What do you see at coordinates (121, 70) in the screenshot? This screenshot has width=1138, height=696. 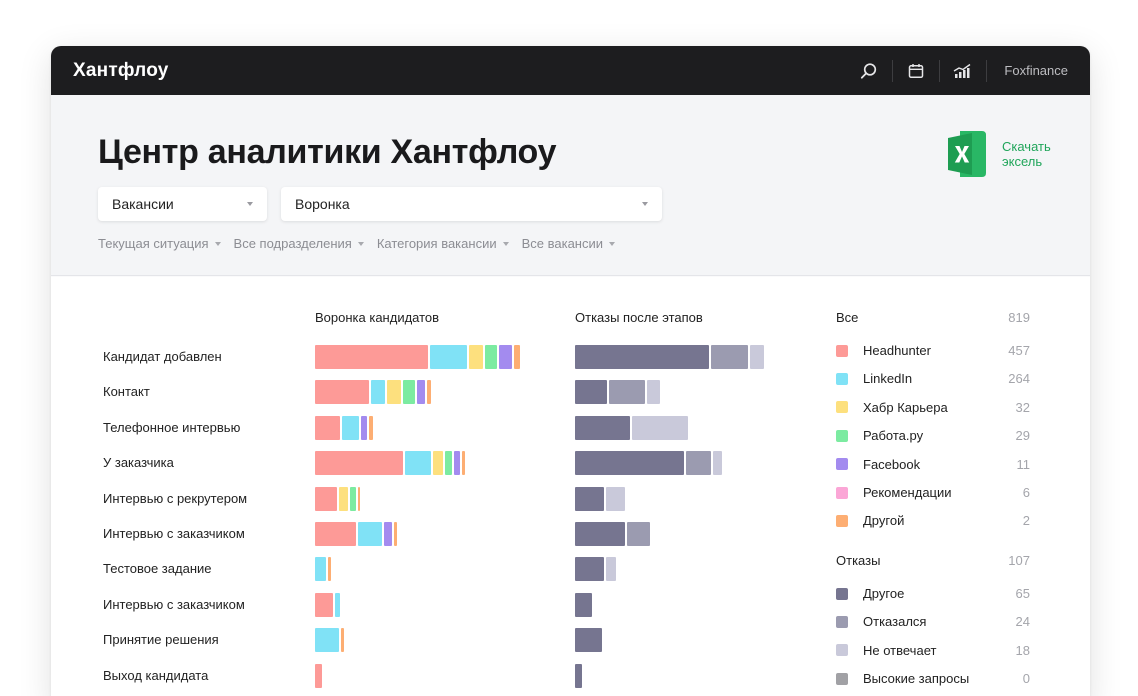 I see `app-logo: Хантфлоу` at bounding box center [121, 70].